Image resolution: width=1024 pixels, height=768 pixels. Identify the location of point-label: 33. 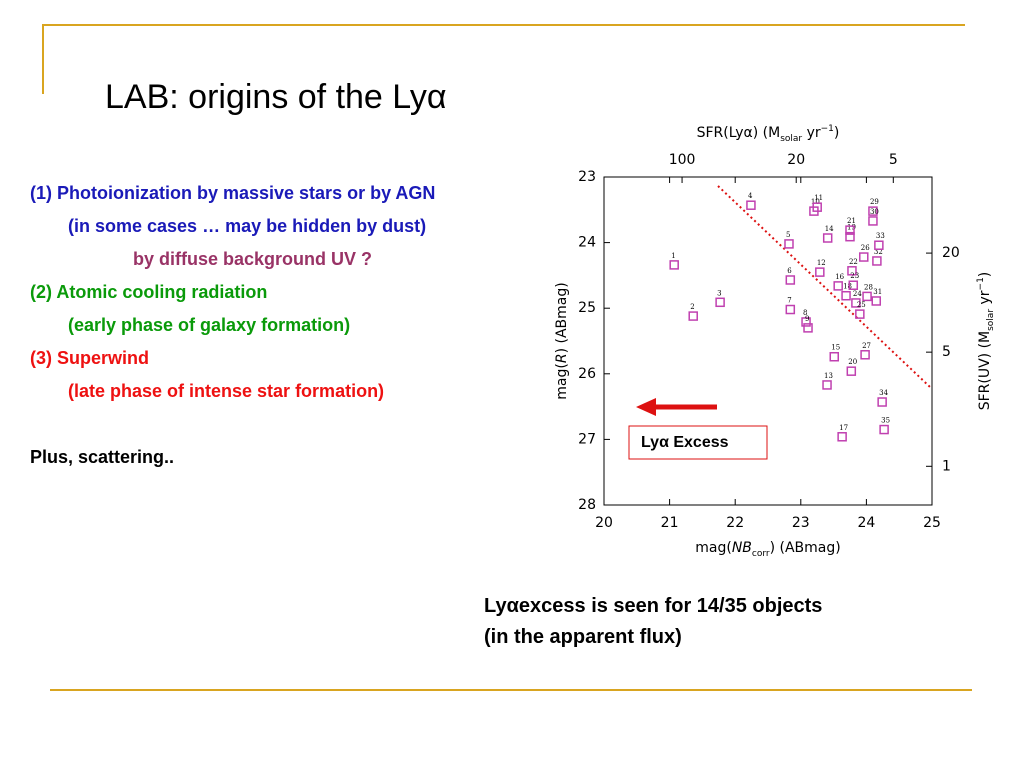
(880, 236).